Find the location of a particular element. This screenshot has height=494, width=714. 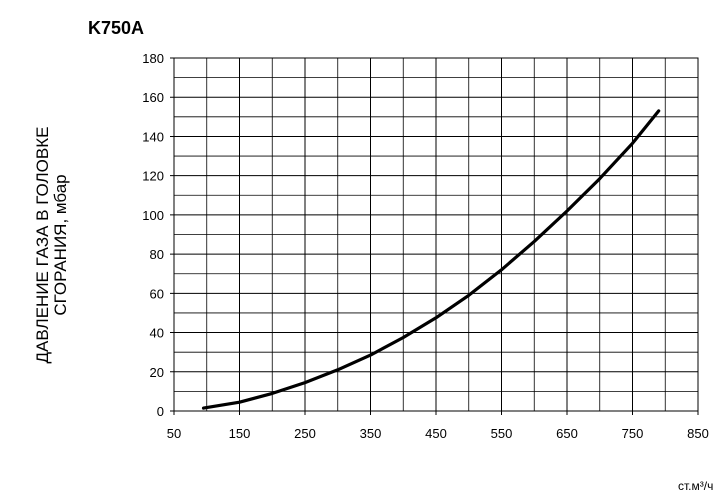

x-tick-label: 750 is located at coordinates (633, 433).